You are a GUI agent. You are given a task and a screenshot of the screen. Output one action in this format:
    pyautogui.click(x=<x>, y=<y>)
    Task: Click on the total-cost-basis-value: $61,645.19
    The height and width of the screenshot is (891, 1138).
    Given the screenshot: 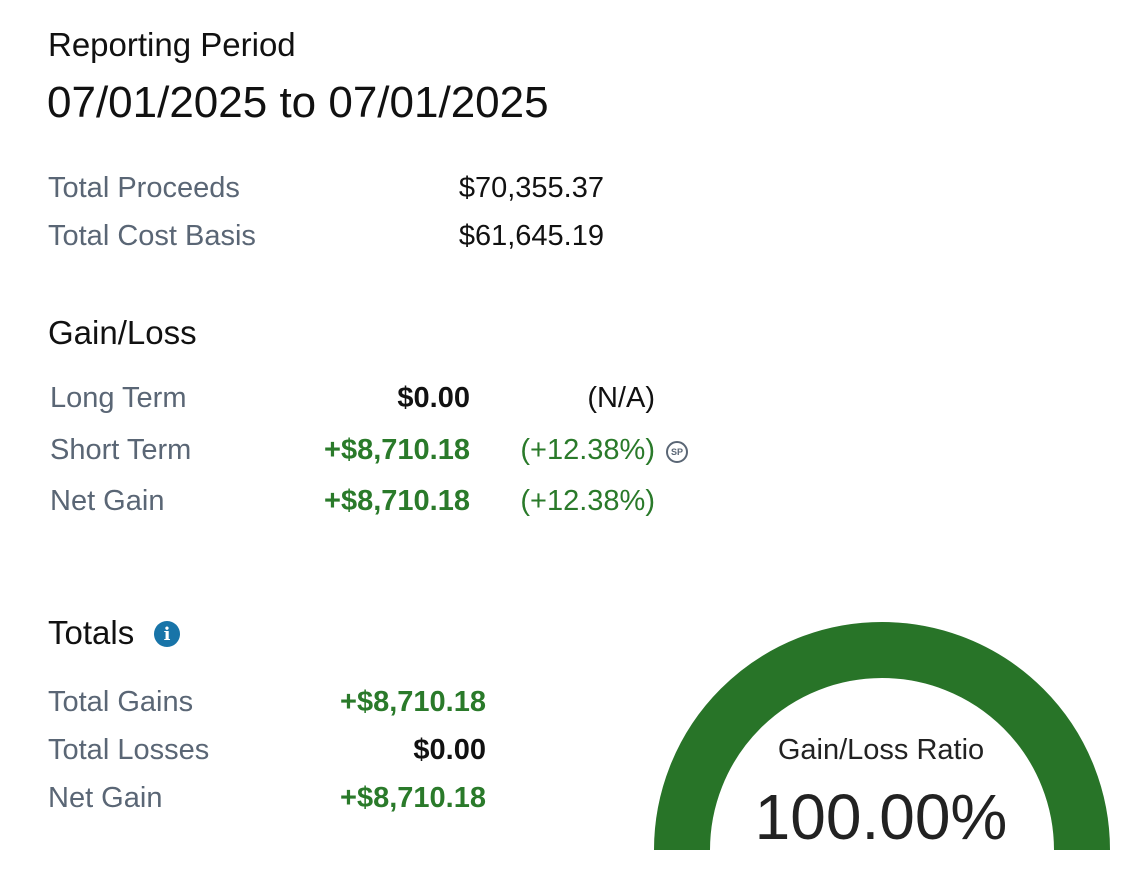 What is the action you would take?
    pyautogui.click(x=531, y=236)
    